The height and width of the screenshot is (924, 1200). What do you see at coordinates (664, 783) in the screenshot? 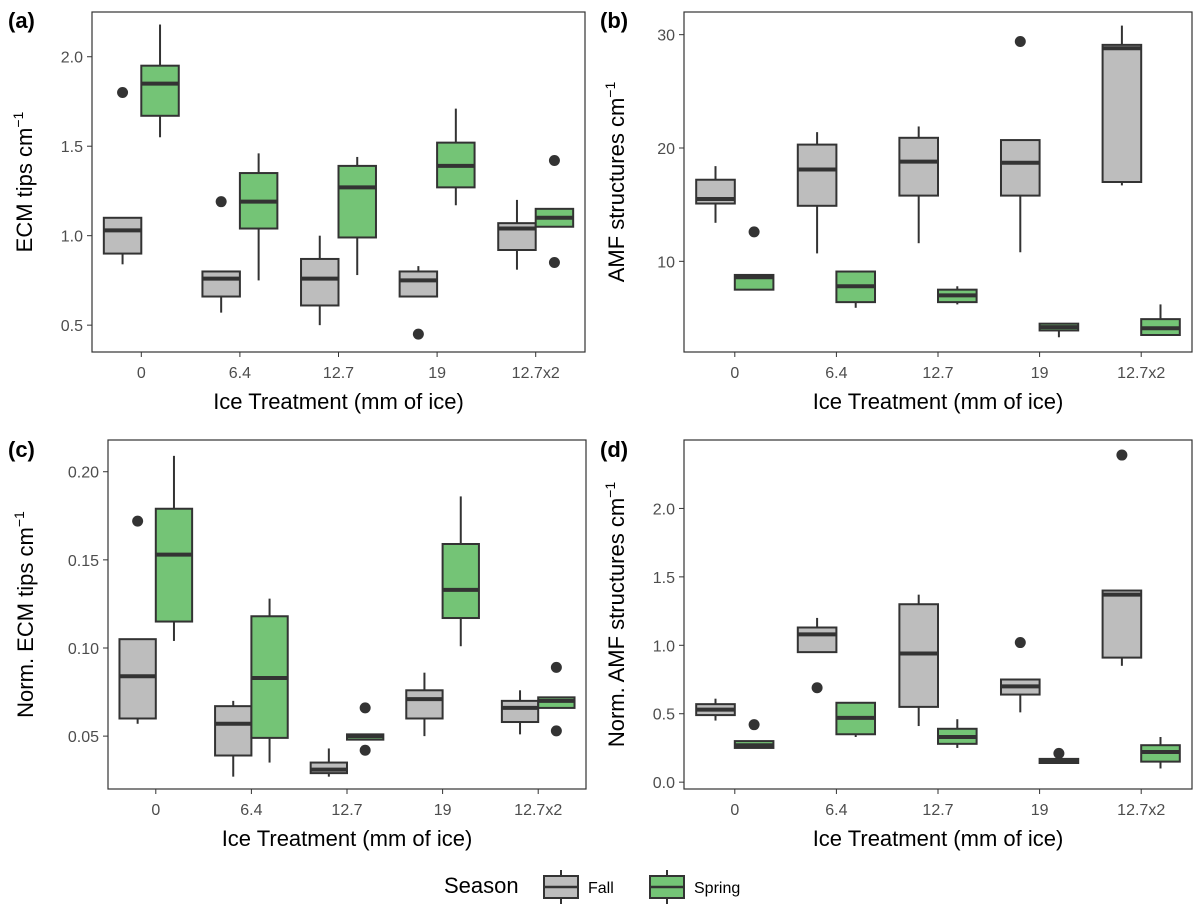
I see `y-tick-label: 0.0` at bounding box center [664, 783].